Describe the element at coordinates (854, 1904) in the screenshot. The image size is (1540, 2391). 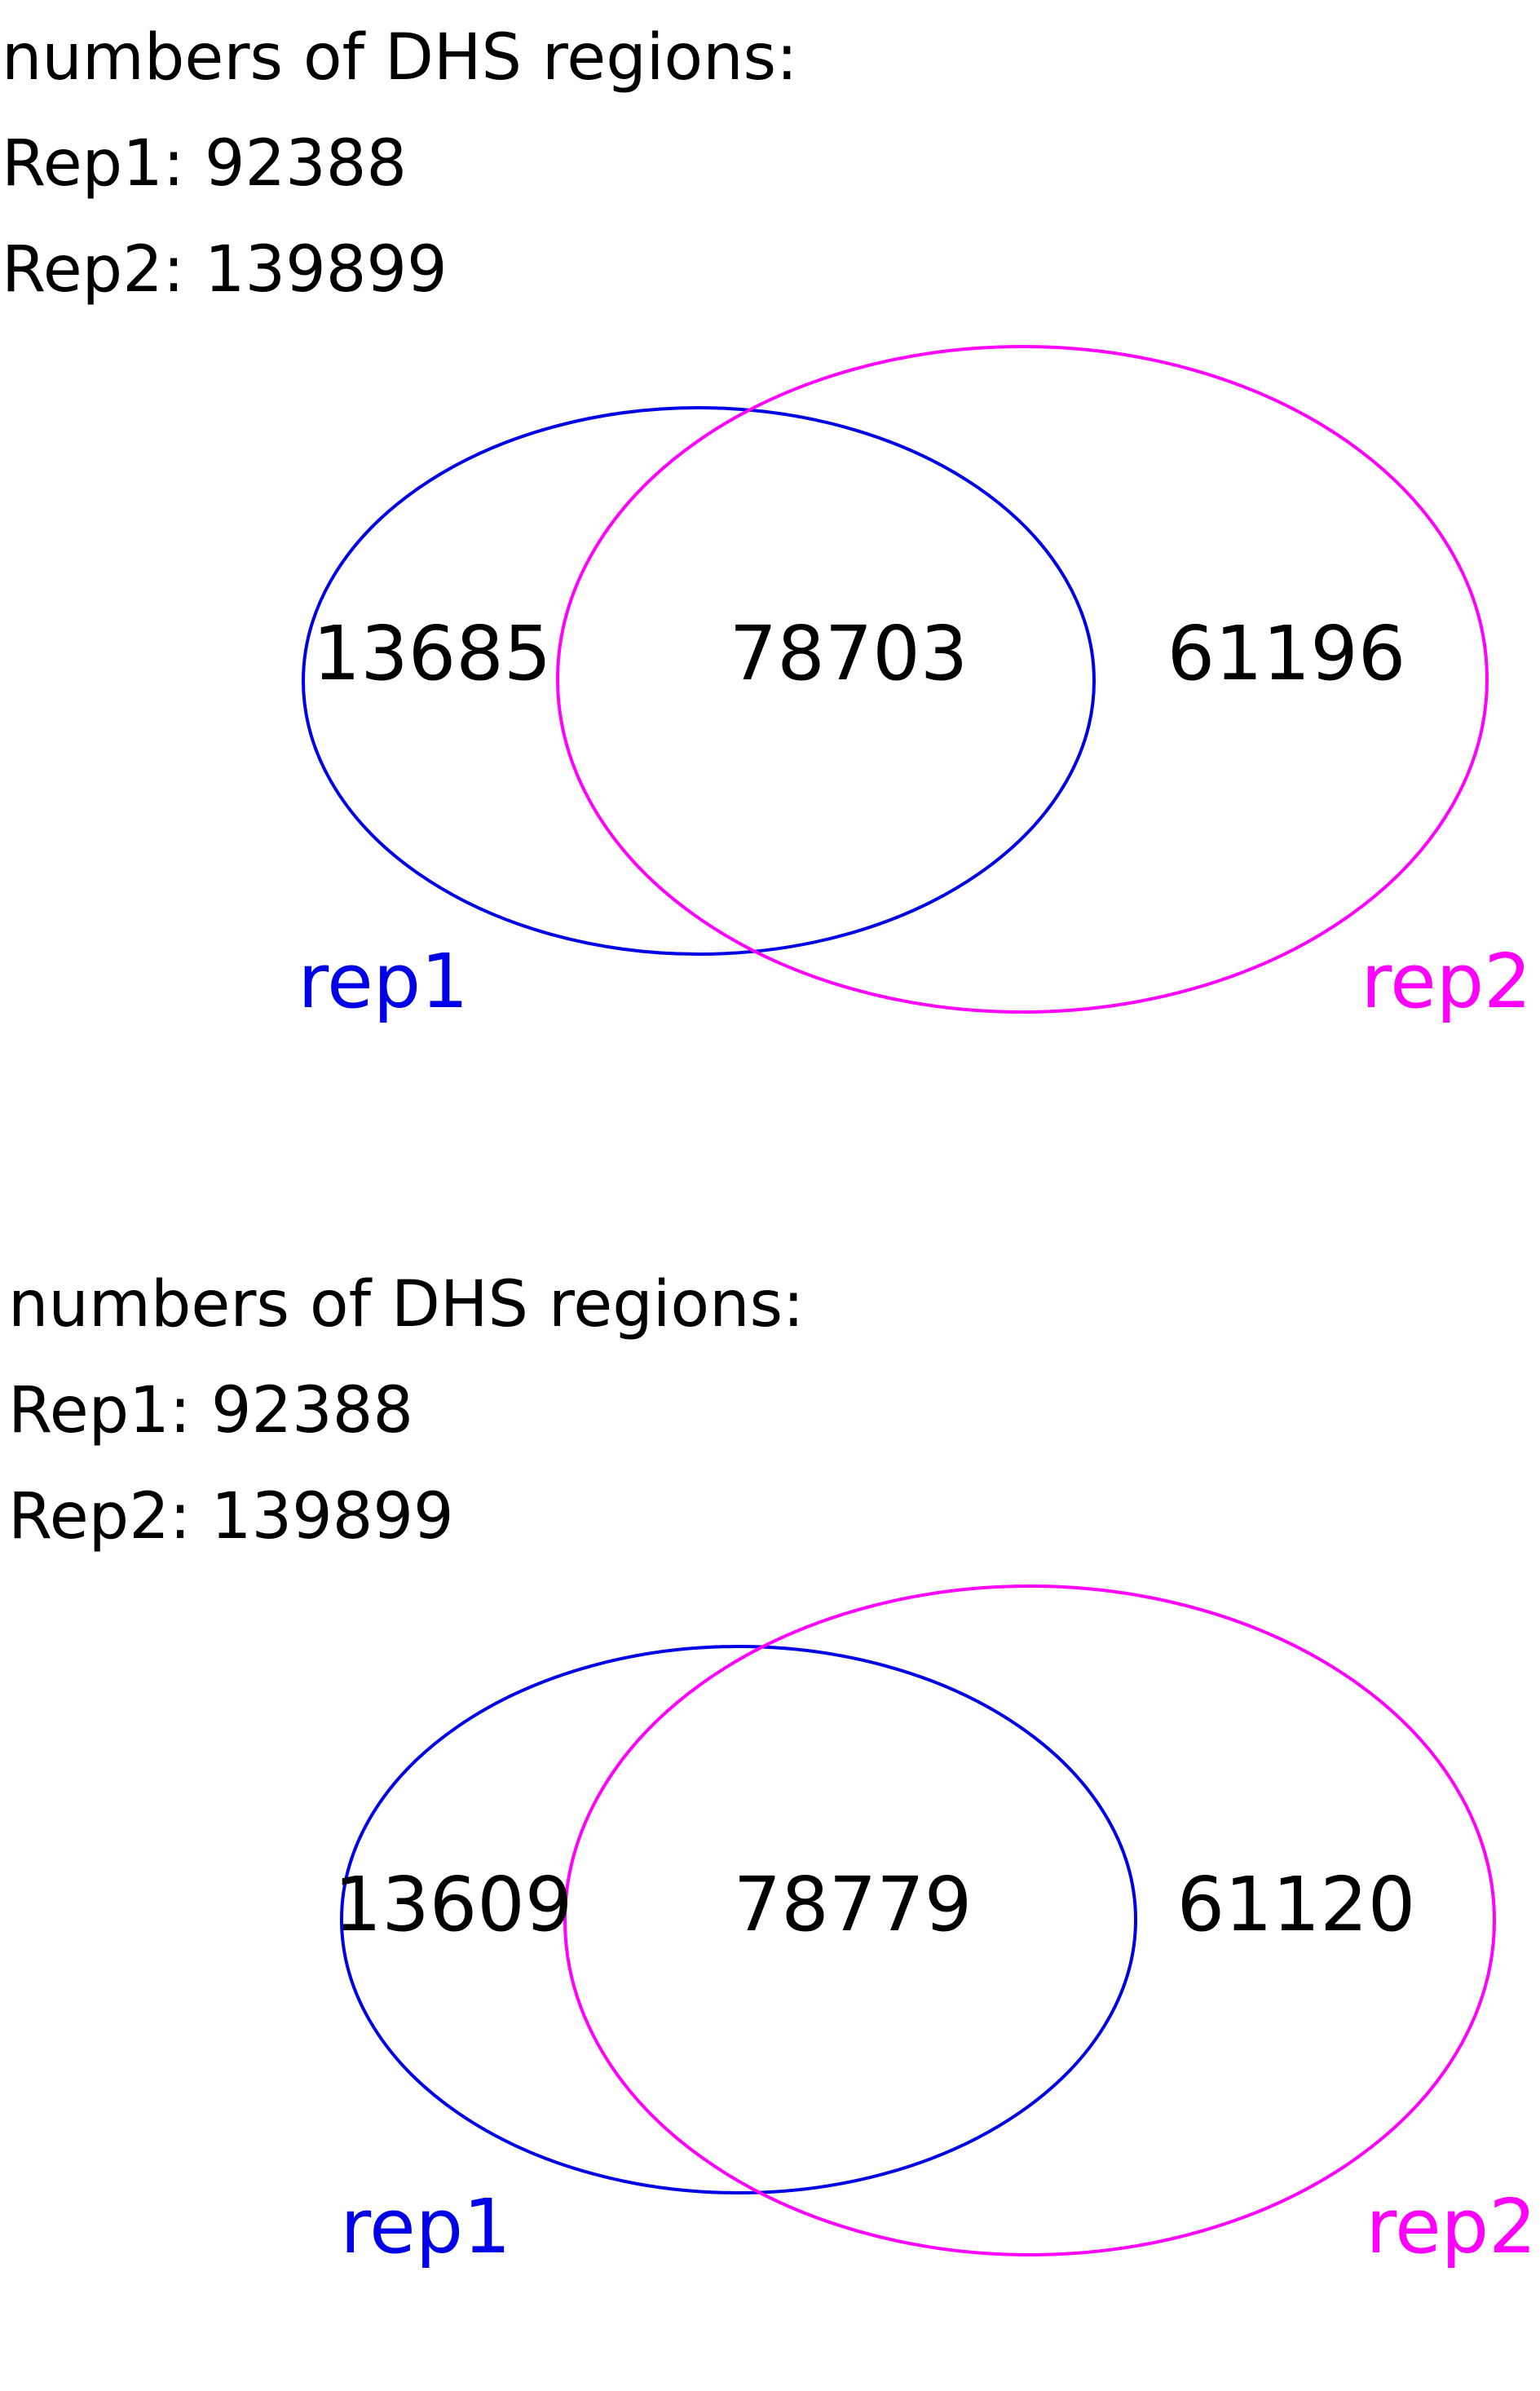
I see `overlap-count: 78779` at that location.